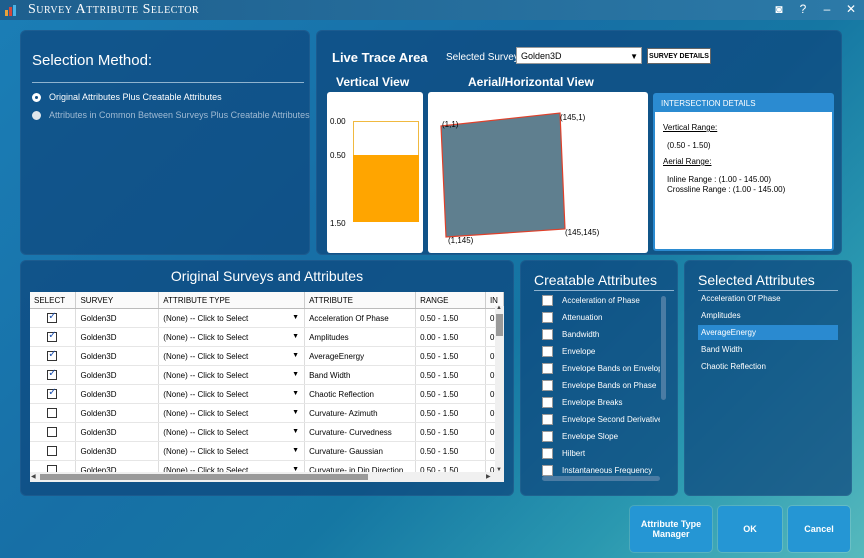  What do you see at coordinates (232, 300) in the screenshot?
I see `column-header: ATTRIBUTE TYPE` at bounding box center [232, 300].